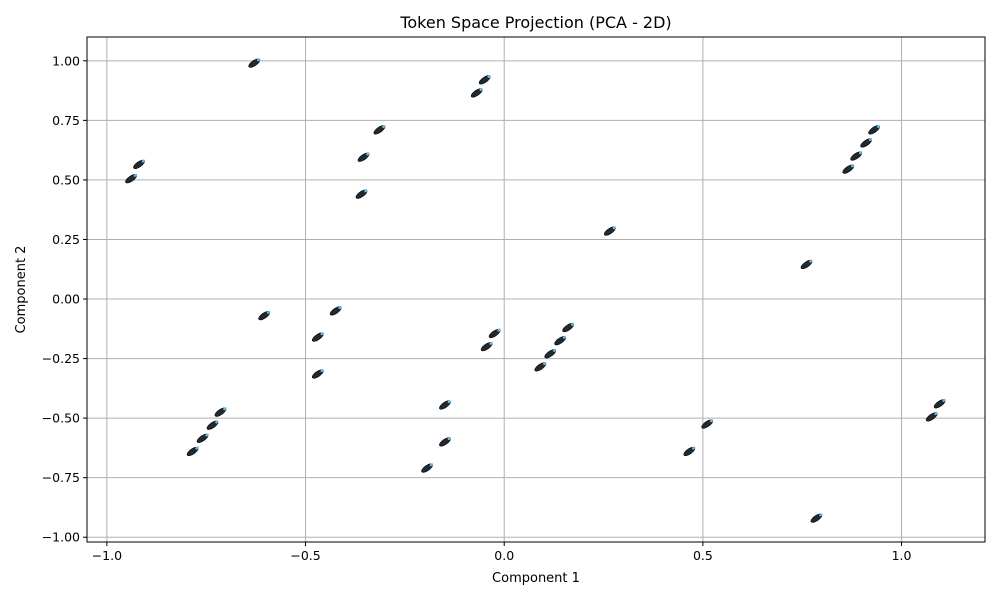 This screenshot has height=600, width=1000. Describe the element at coordinates (66, 60) in the screenshot. I see `y-tick-label: 1.00` at that location.